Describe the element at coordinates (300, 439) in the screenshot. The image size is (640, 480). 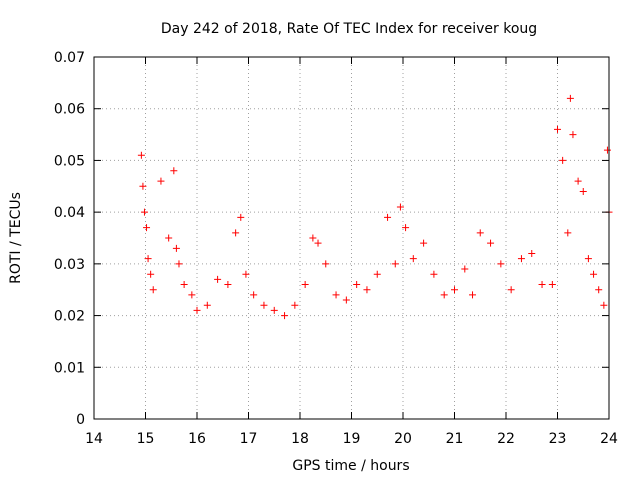
I see `x-tick-label: 18` at that location.